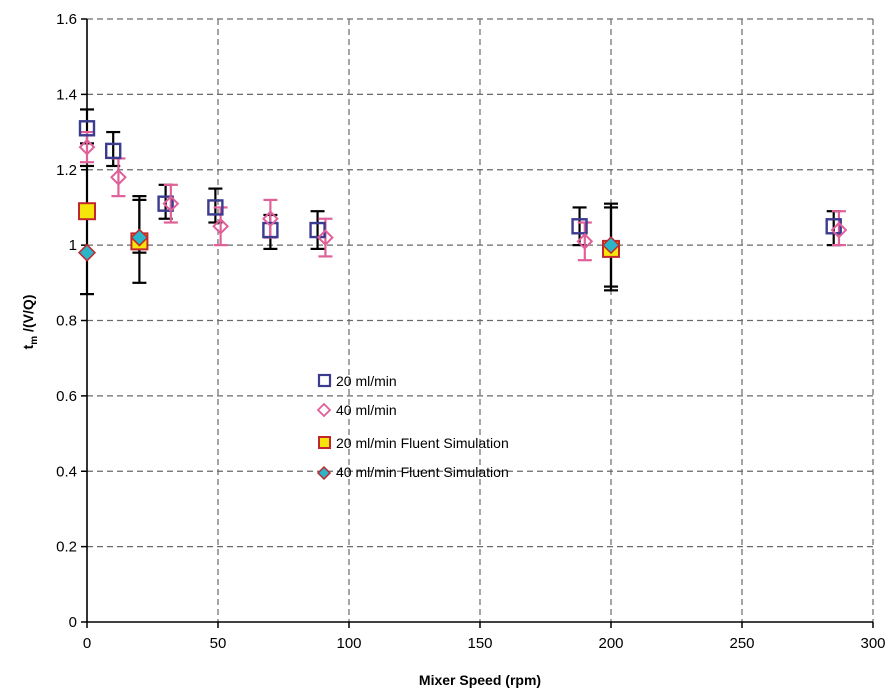  I want to click on y-axis-title: tm /(V/Q), so click(30, 322).